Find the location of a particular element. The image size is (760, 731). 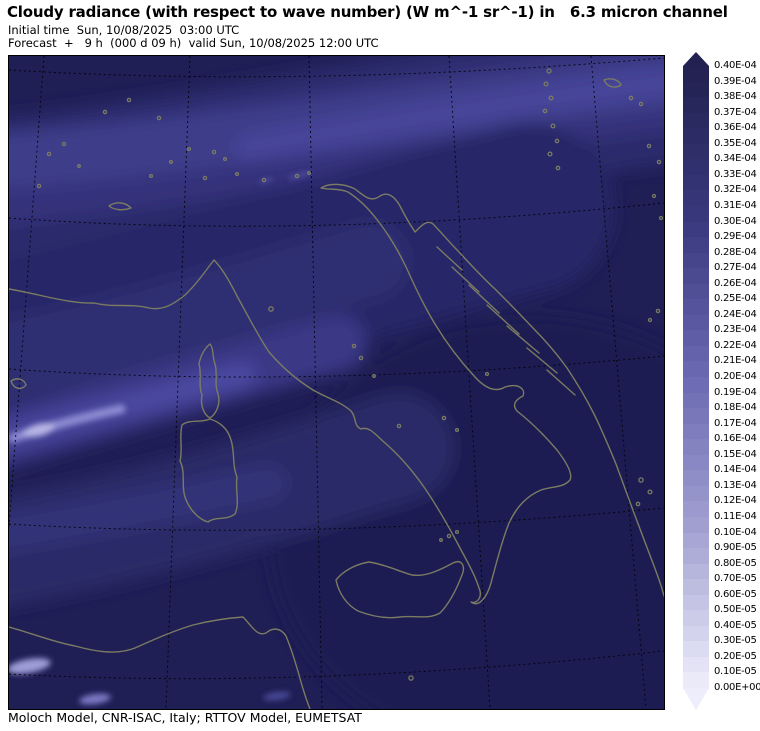

colorbar-tick-label: 0.12E-04 is located at coordinates (735, 501).